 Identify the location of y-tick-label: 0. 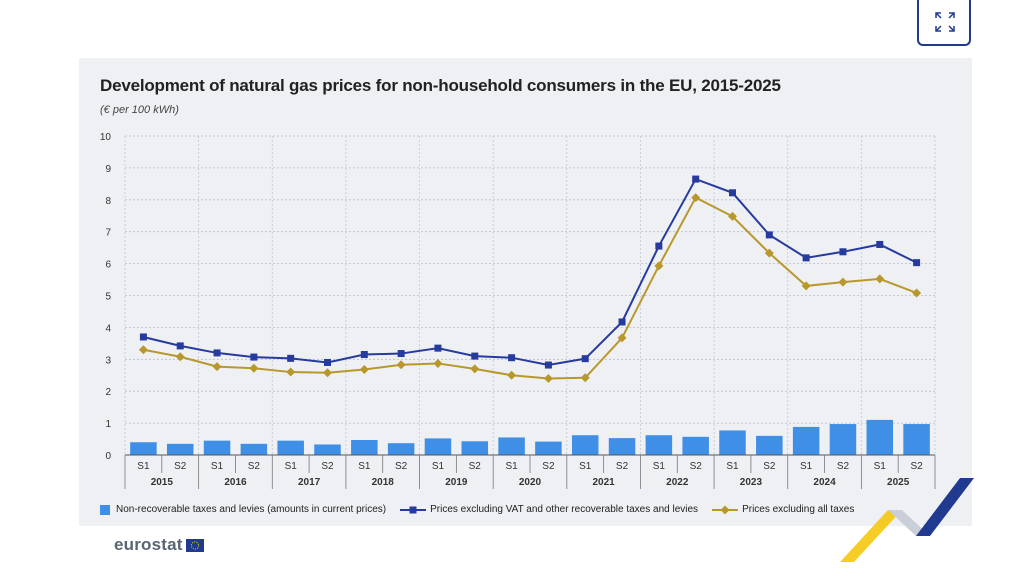
(108, 456).